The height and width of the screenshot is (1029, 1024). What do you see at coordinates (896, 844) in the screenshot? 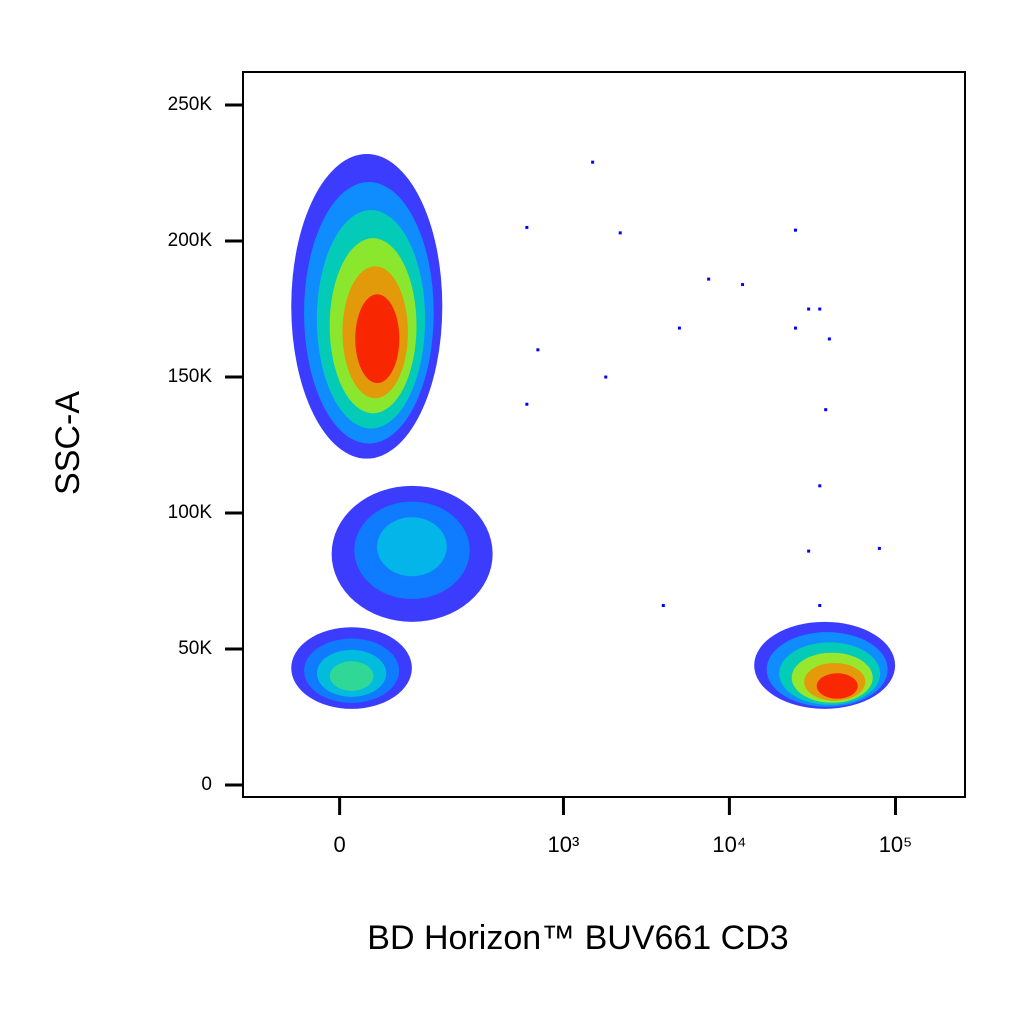
I see `x-tick-label: 10⁵` at bounding box center [896, 844].